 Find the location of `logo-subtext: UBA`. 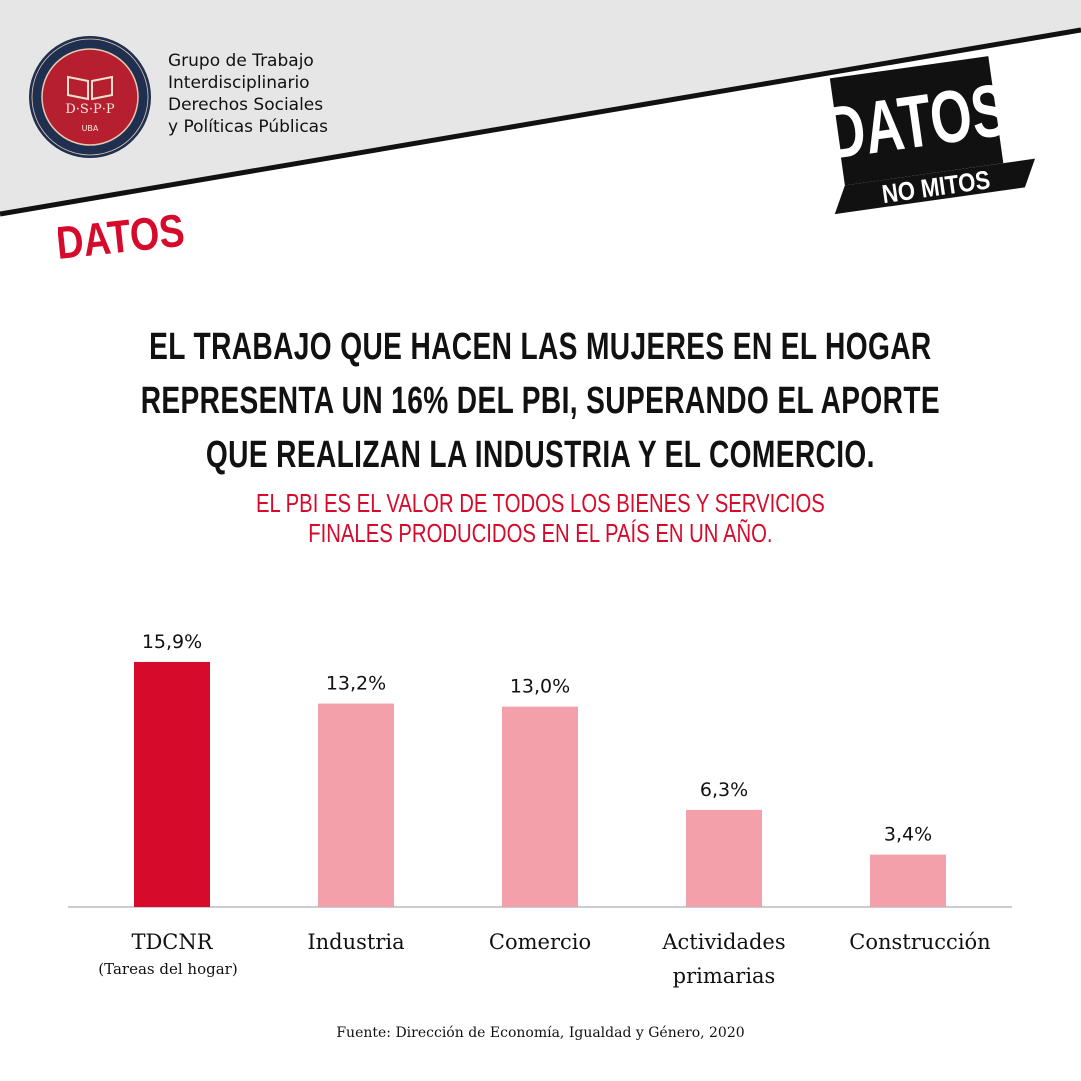

logo-subtext: UBA is located at coordinates (90, 128).